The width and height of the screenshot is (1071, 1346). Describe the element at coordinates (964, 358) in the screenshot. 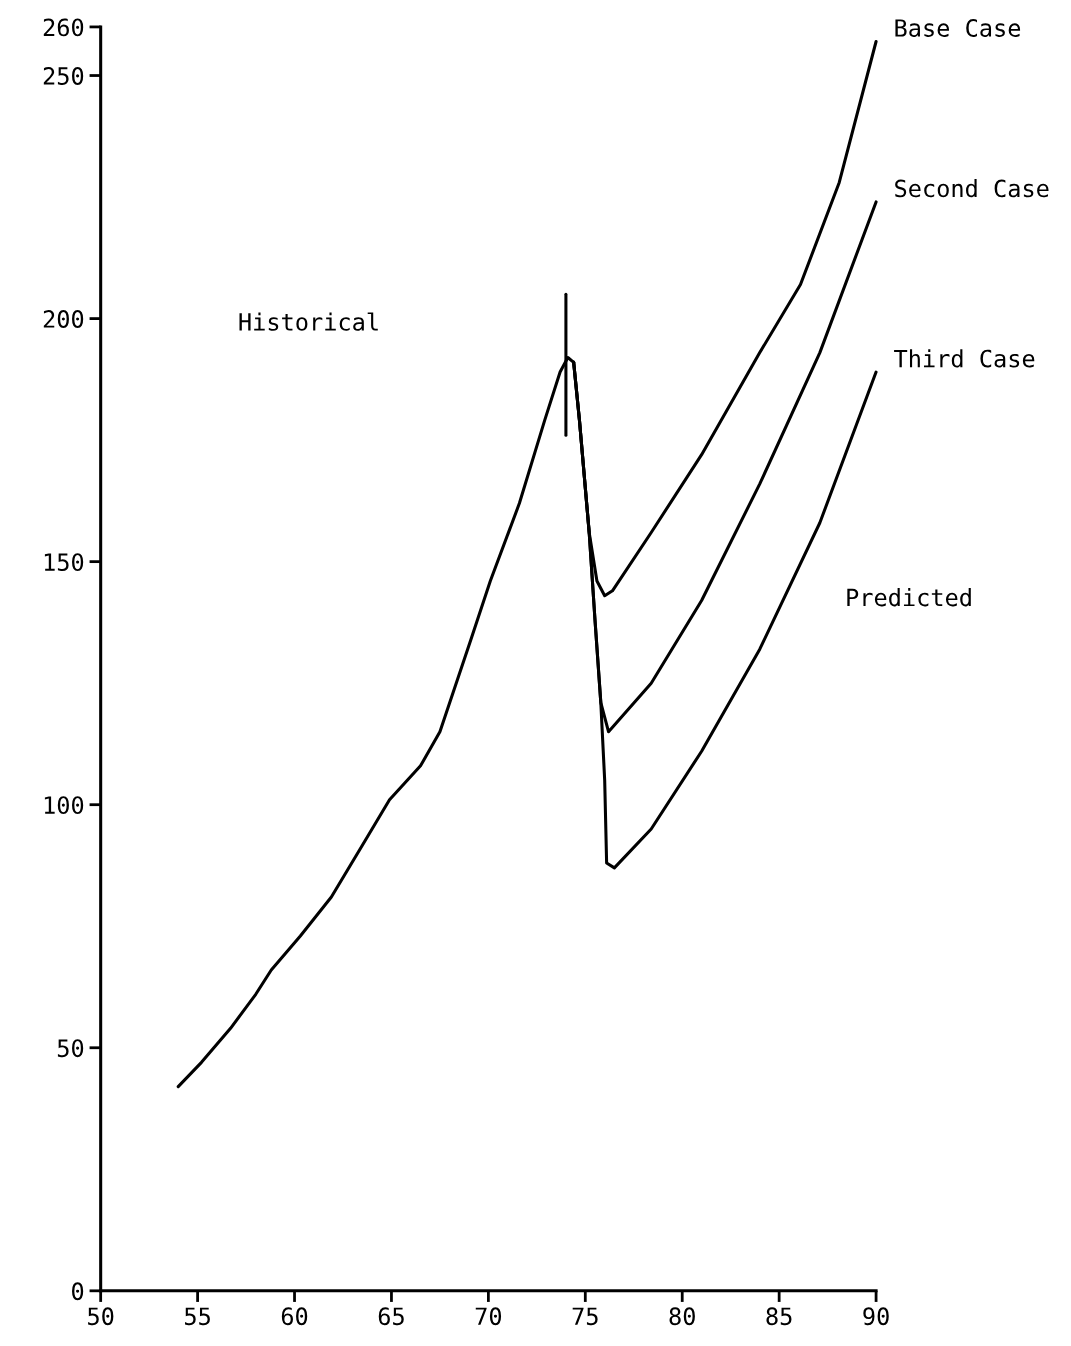

I see `series-label: Third Case` at that location.